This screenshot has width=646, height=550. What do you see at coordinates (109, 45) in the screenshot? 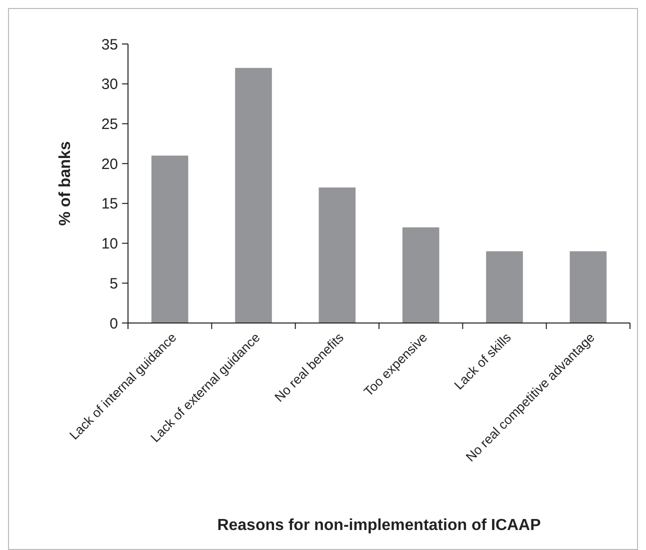
I see `y-tick-label: 35` at bounding box center [109, 45].